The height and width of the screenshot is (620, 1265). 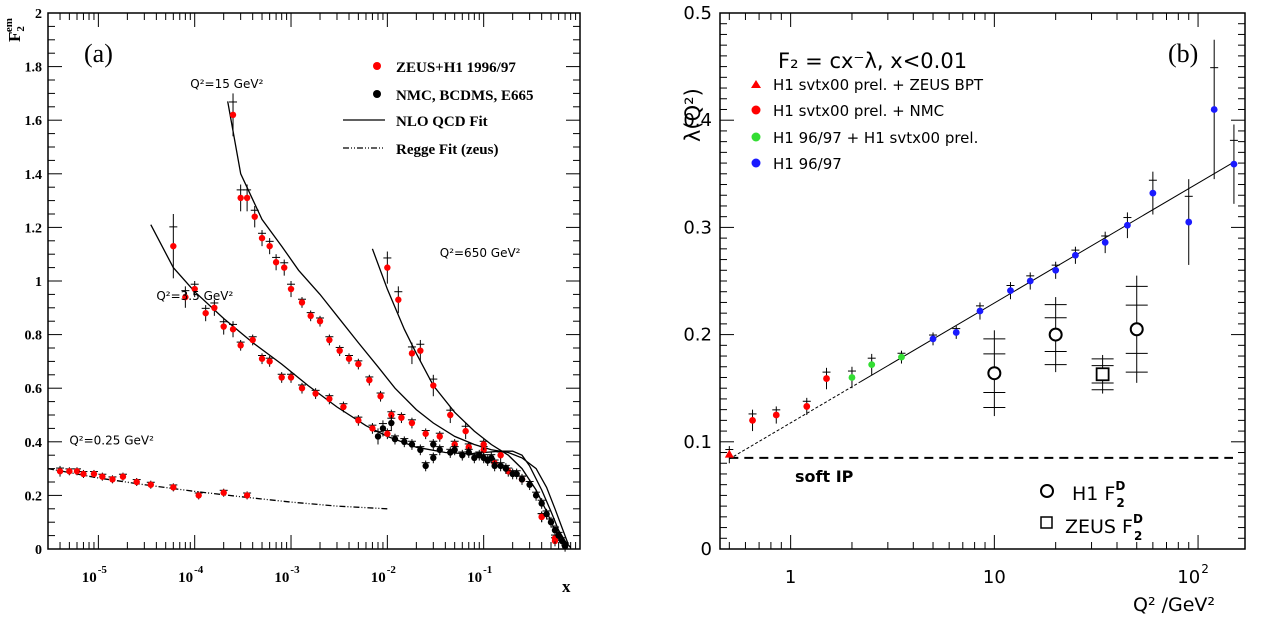 What do you see at coordinates (807, 164) in the screenshot?
I see `legend-b-label-4: H1 96/97` at bounding box center [807, 164].